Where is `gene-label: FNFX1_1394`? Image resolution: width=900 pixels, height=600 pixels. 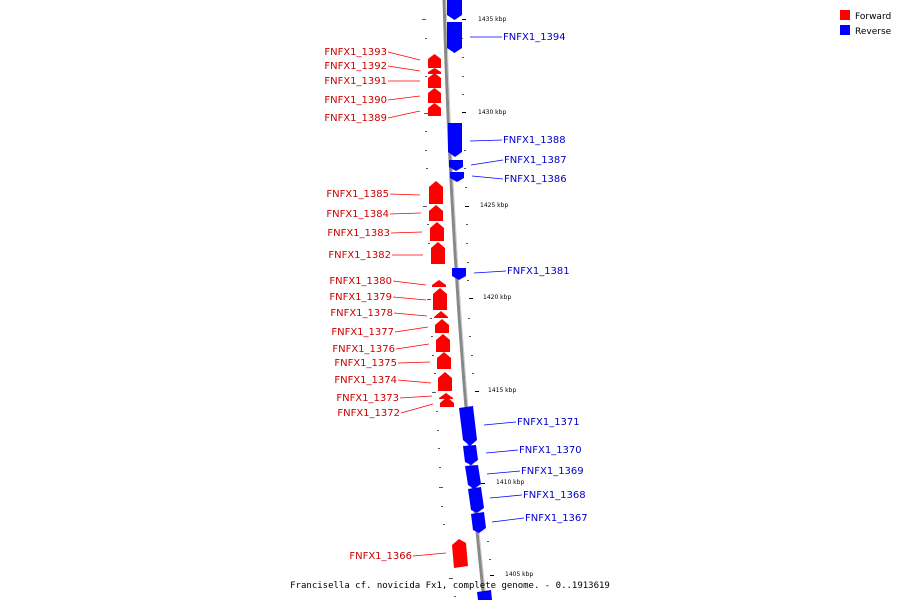
gene-label: FNFX1_1394 is located at coordinates (534, 37).